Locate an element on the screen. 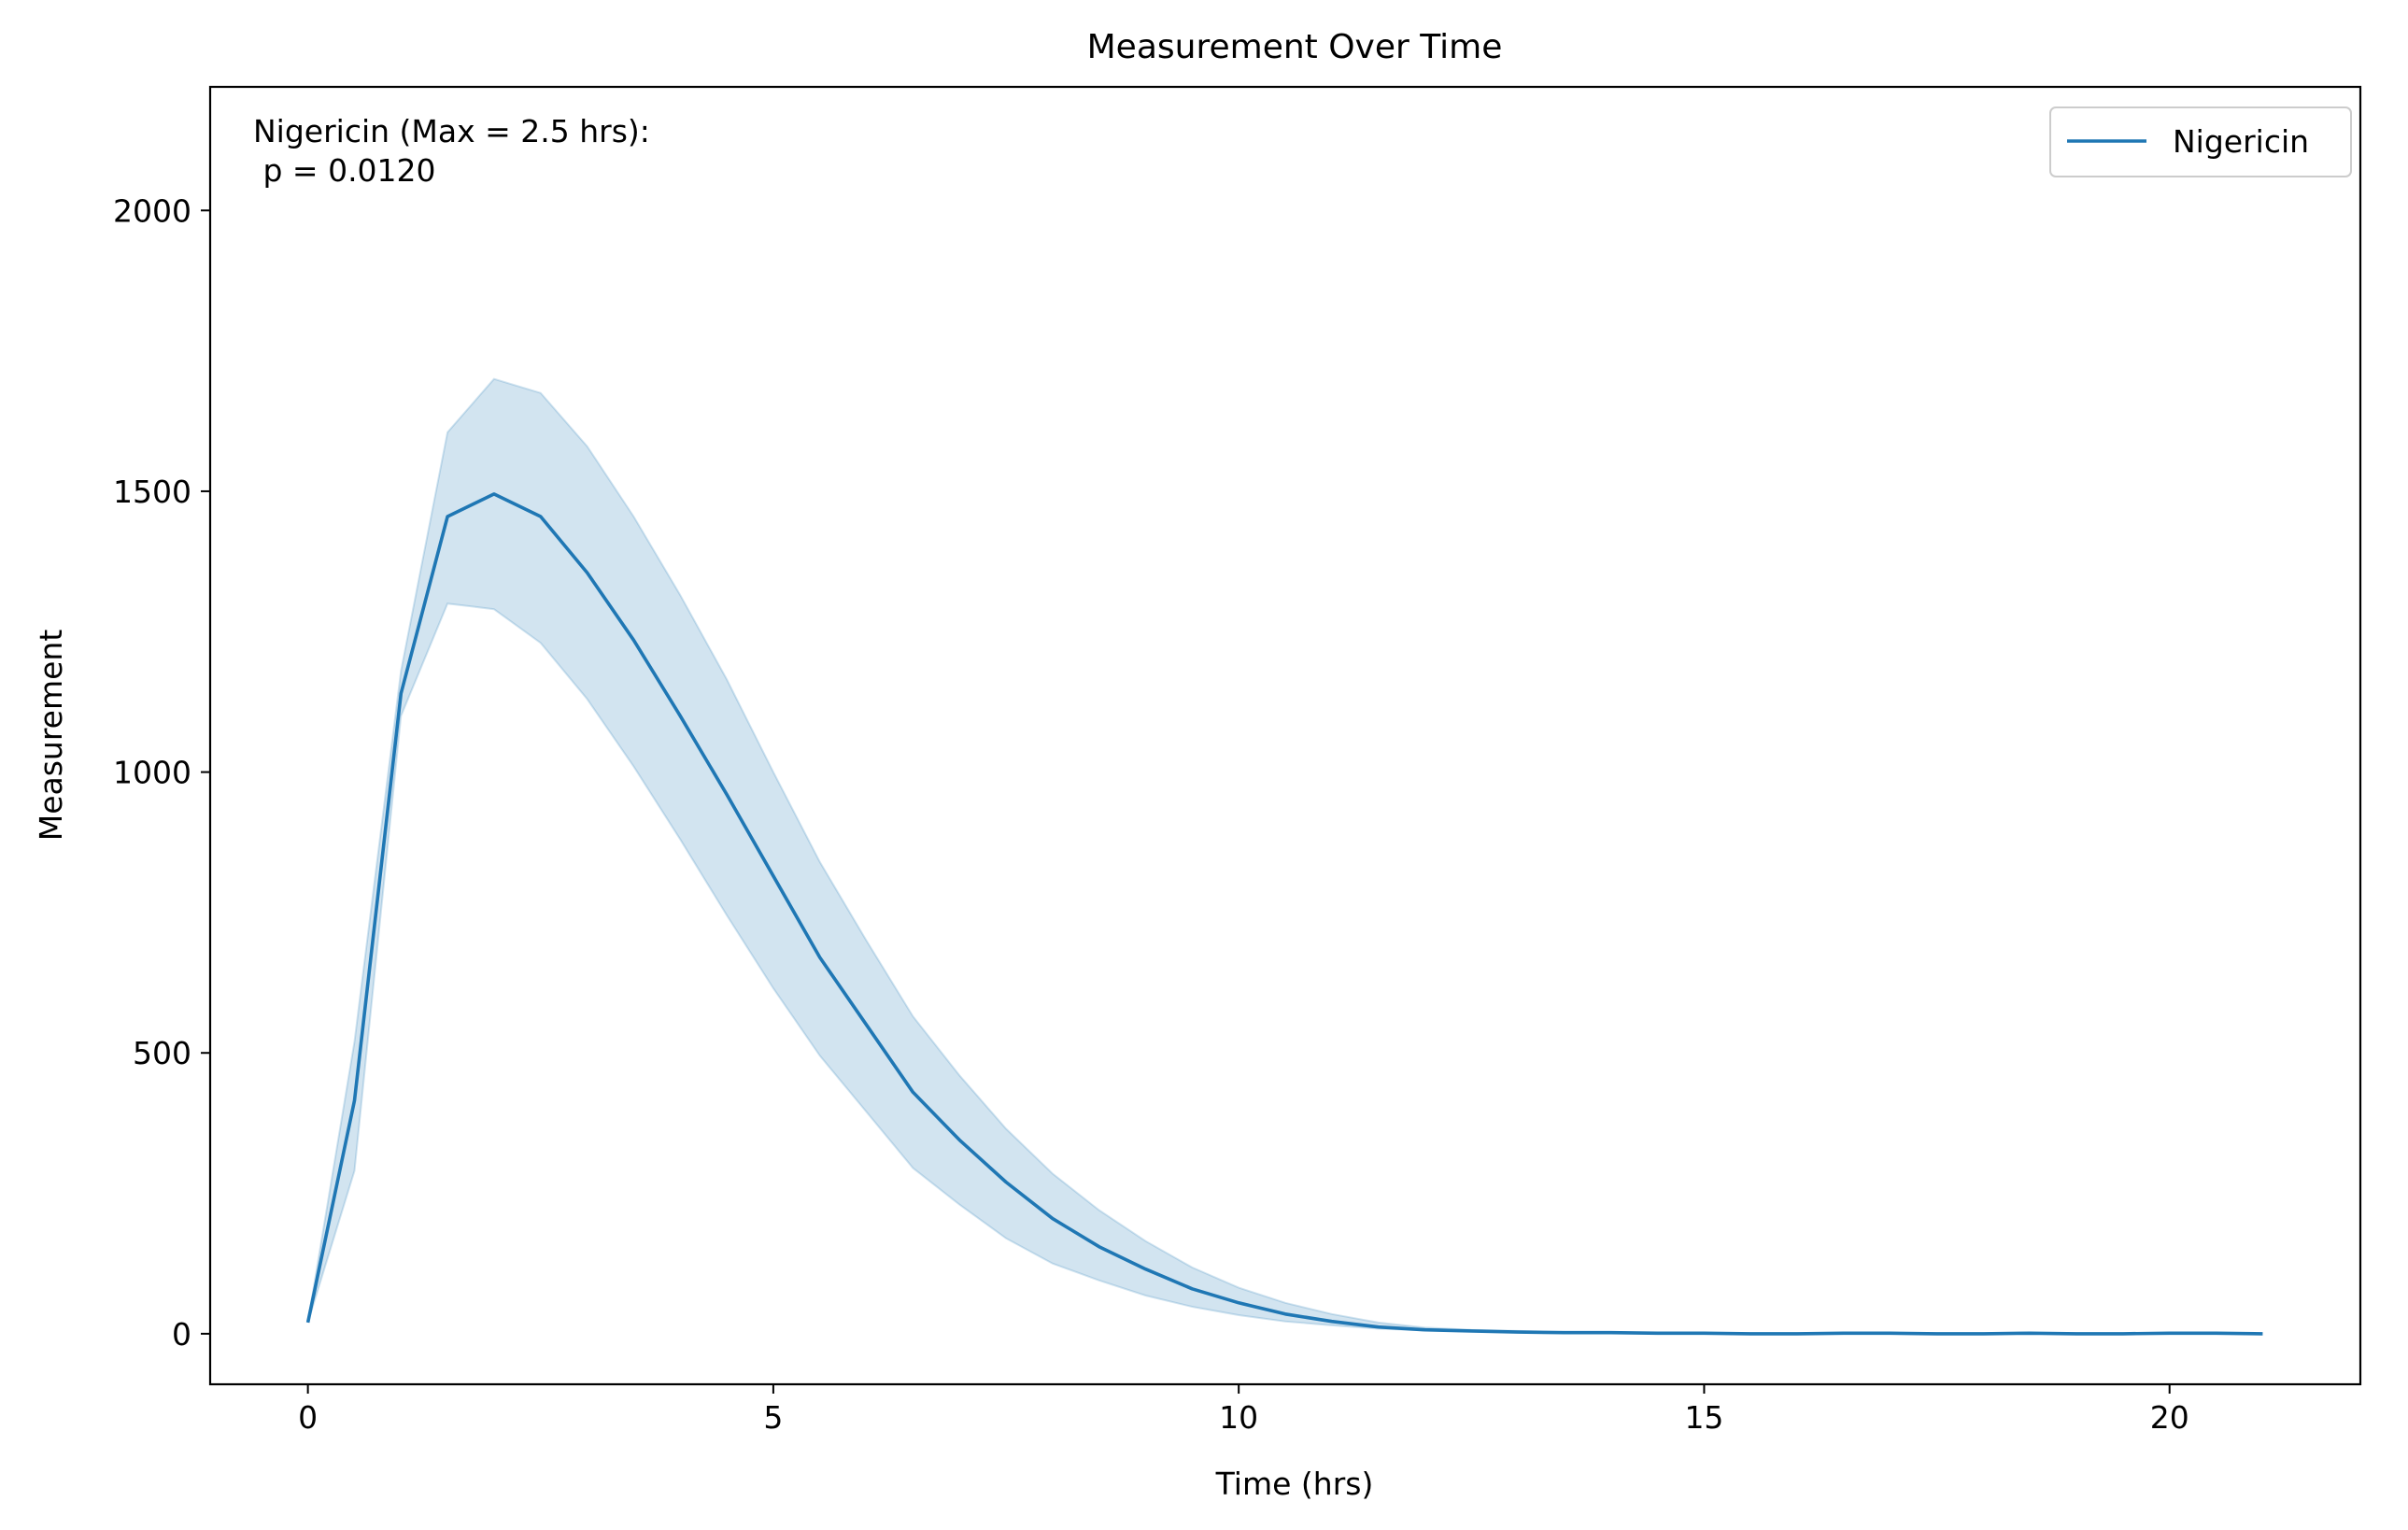  y-axis-label: Measurement is located at coordinates (51, 736).